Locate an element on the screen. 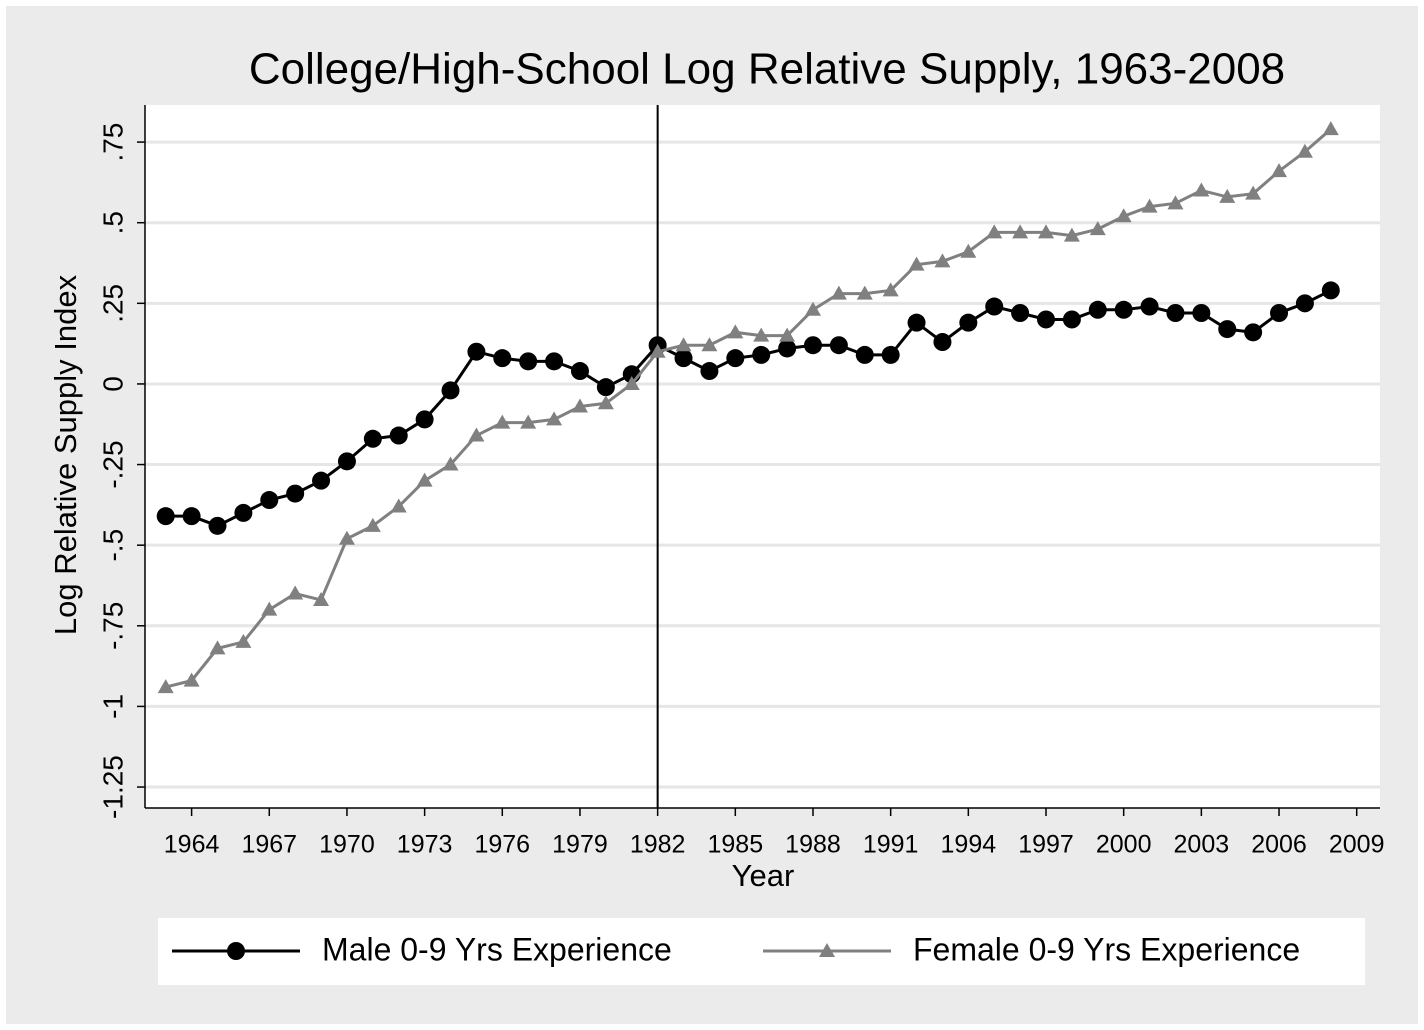 The width and height of the screenshot is (1424, 1030). y-tick-label: -.25 is located at coordinates (112, 464).